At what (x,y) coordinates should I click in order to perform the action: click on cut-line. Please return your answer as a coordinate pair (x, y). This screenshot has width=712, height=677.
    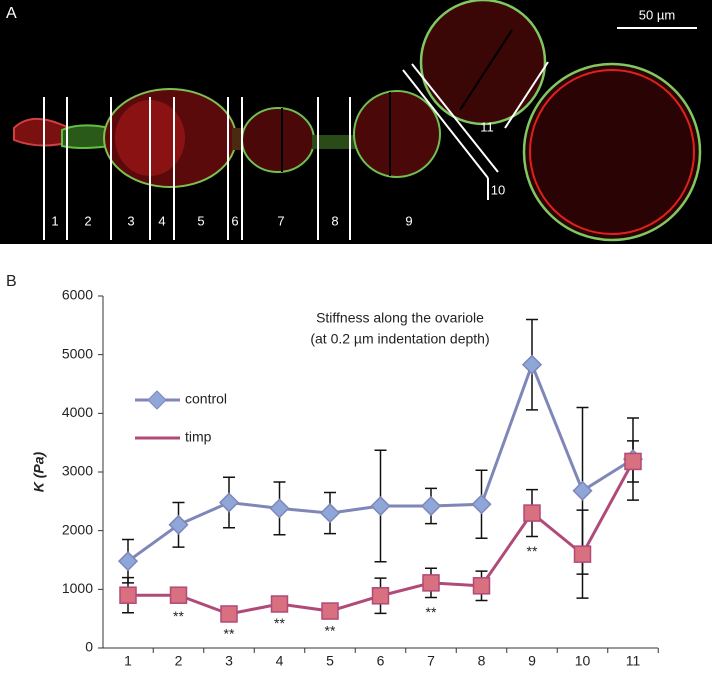
    Looking at the image, I should click on (486, 70).